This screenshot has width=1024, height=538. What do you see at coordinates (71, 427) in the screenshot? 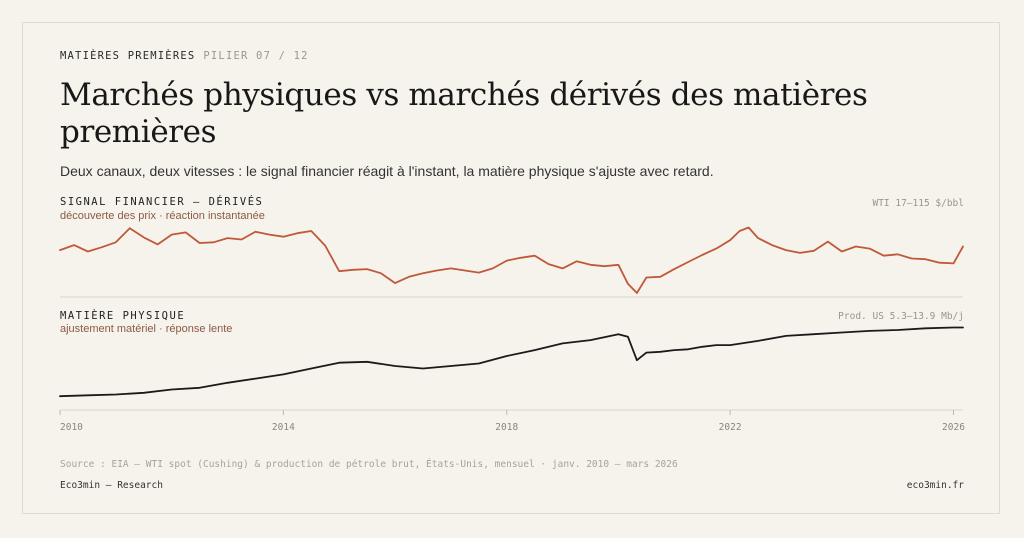
I see `x-tick-label: 2010` at bounding box center [71, 427].